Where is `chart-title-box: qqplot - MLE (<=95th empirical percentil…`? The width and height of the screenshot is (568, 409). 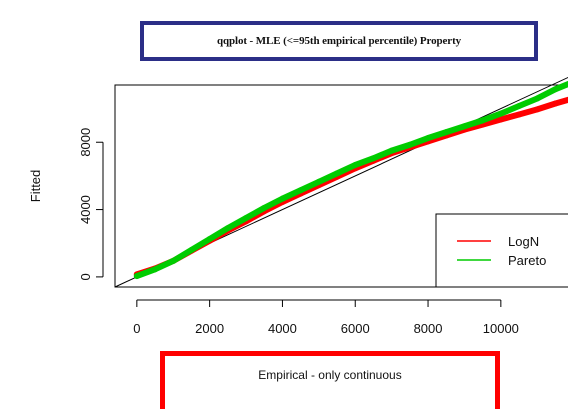
chart-title-box: qqplot - MLE (<=95th empirical percentil… is located at coordinates (339, 41).